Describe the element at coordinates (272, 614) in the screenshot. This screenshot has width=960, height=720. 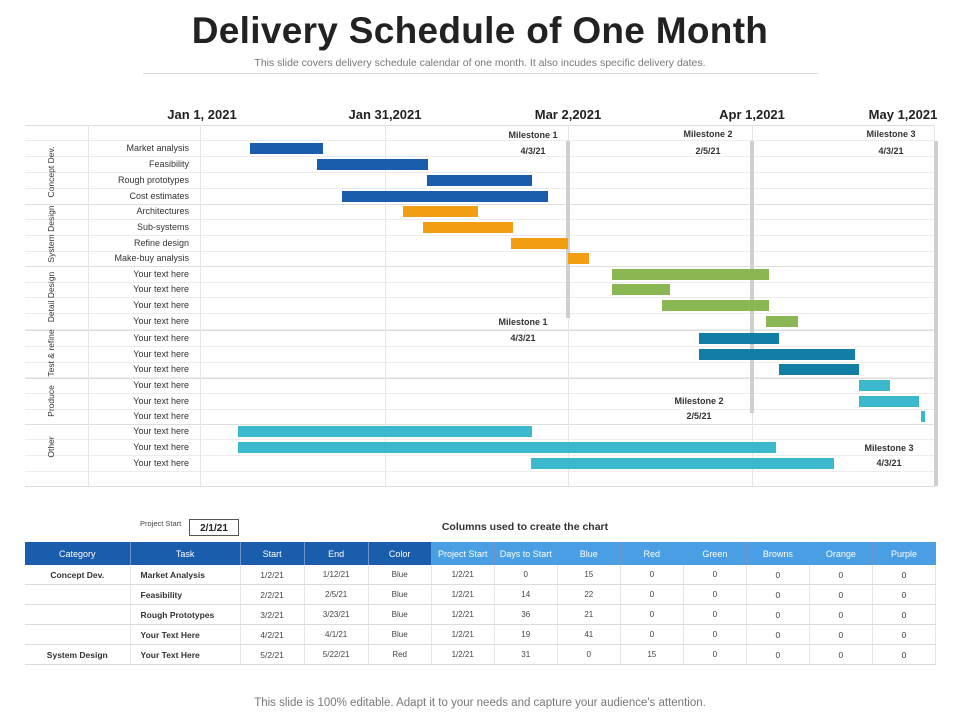
I see `table-cell: 3/2/21` at that location.